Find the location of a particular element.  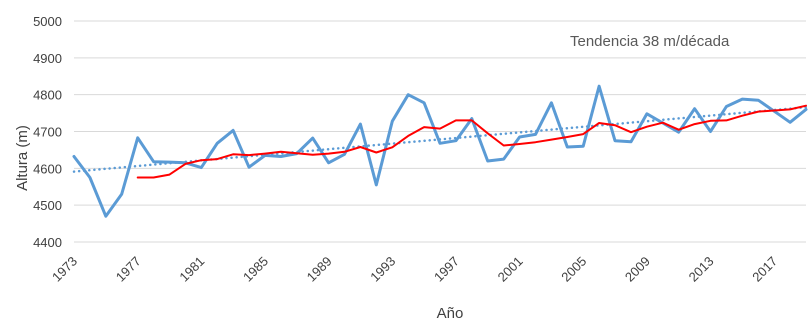

x-tick-label: 1989 is located at coordinates (319, 269).